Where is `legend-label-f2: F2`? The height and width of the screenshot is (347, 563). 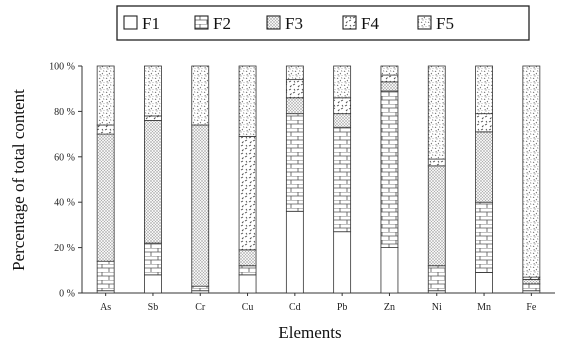 legend-label-f2: F2 is located at coordinates (222, 23).